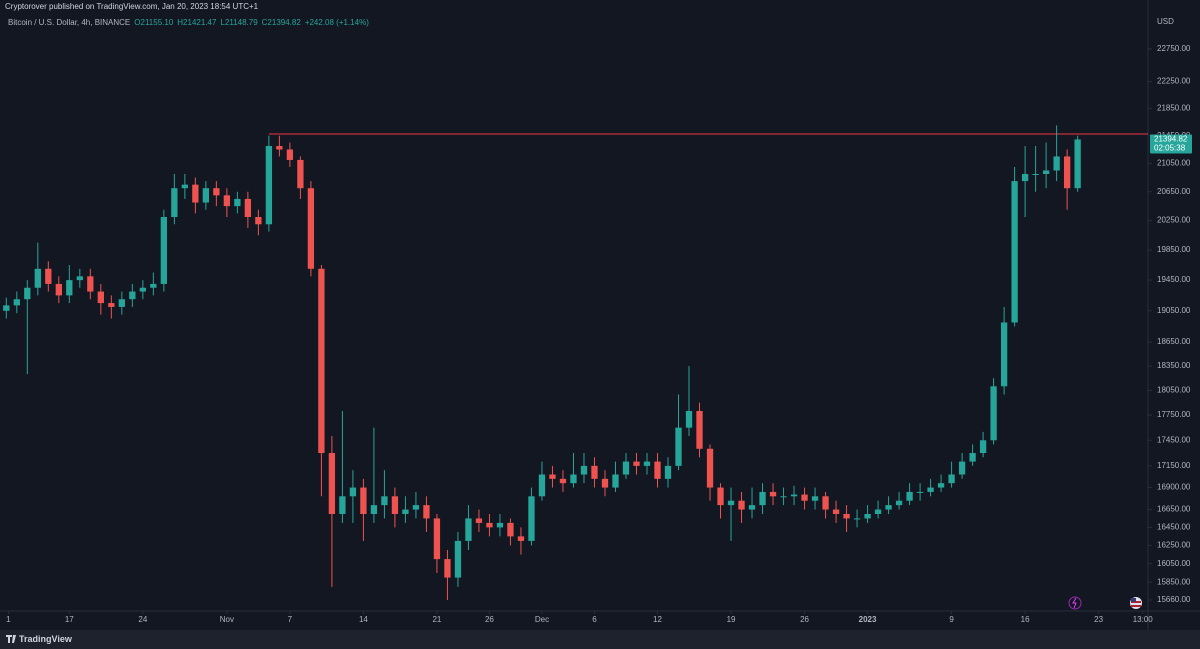 This screenshot has width=1200, height=649. What do you see at coordinates (8, 619) in the screenshot?
I see `x-tick-label: 1` at bounding box center [8, 619].